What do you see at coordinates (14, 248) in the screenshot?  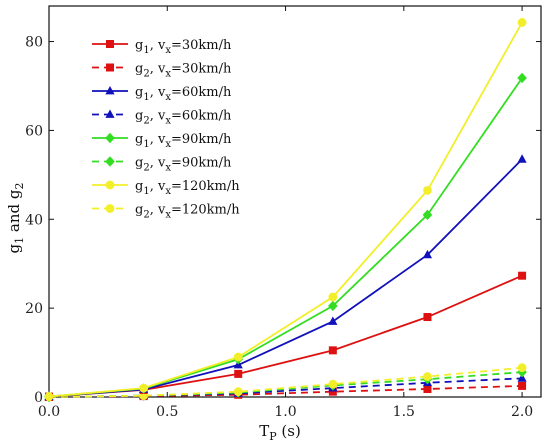 I see `y-axis-title-main: g` at bounding box center [14, 248].